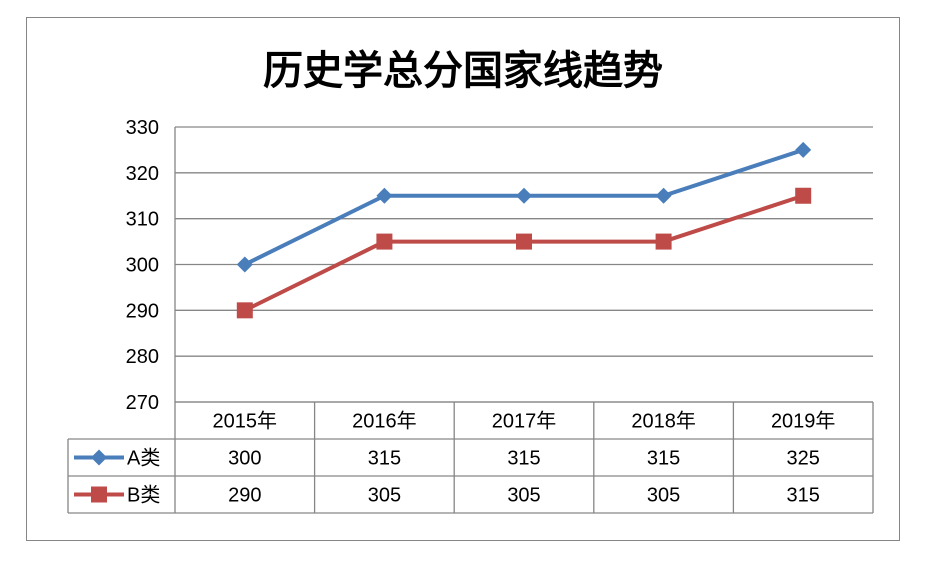 The width and height of the screenshot is (933, 565). I want to click on x-category-label: 2017年, so click(524, 421).